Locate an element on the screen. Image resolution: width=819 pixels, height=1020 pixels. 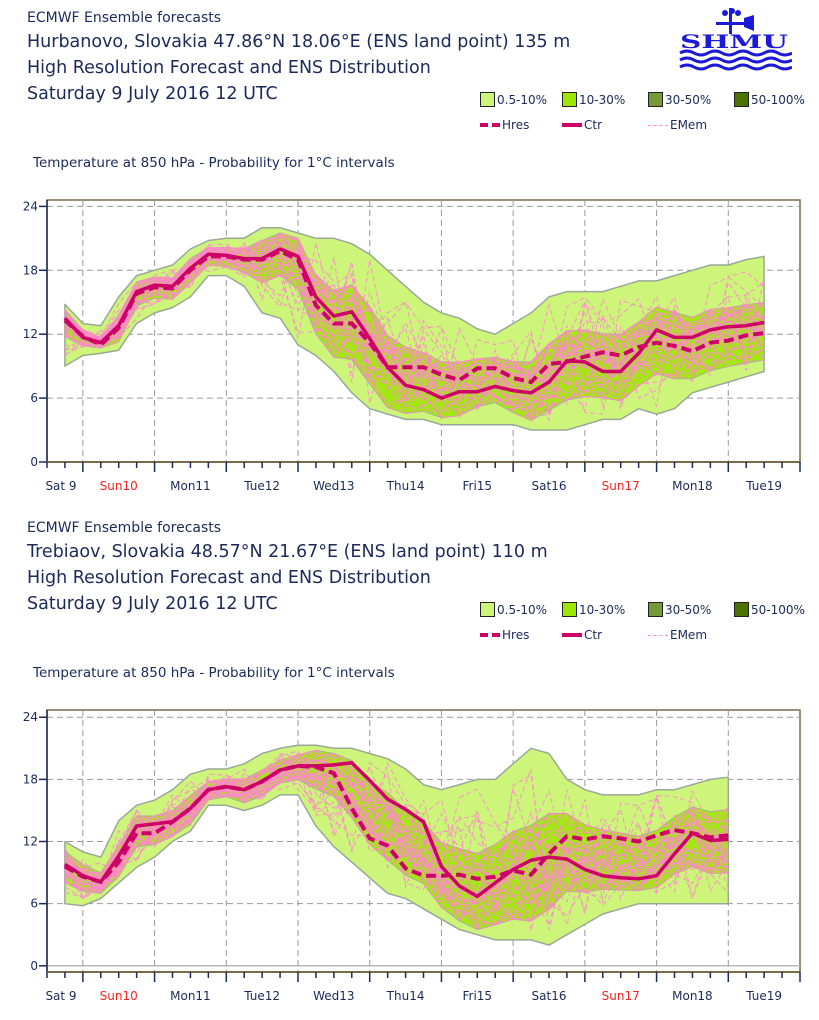
vane-pole is located at coordinates (730, 21).